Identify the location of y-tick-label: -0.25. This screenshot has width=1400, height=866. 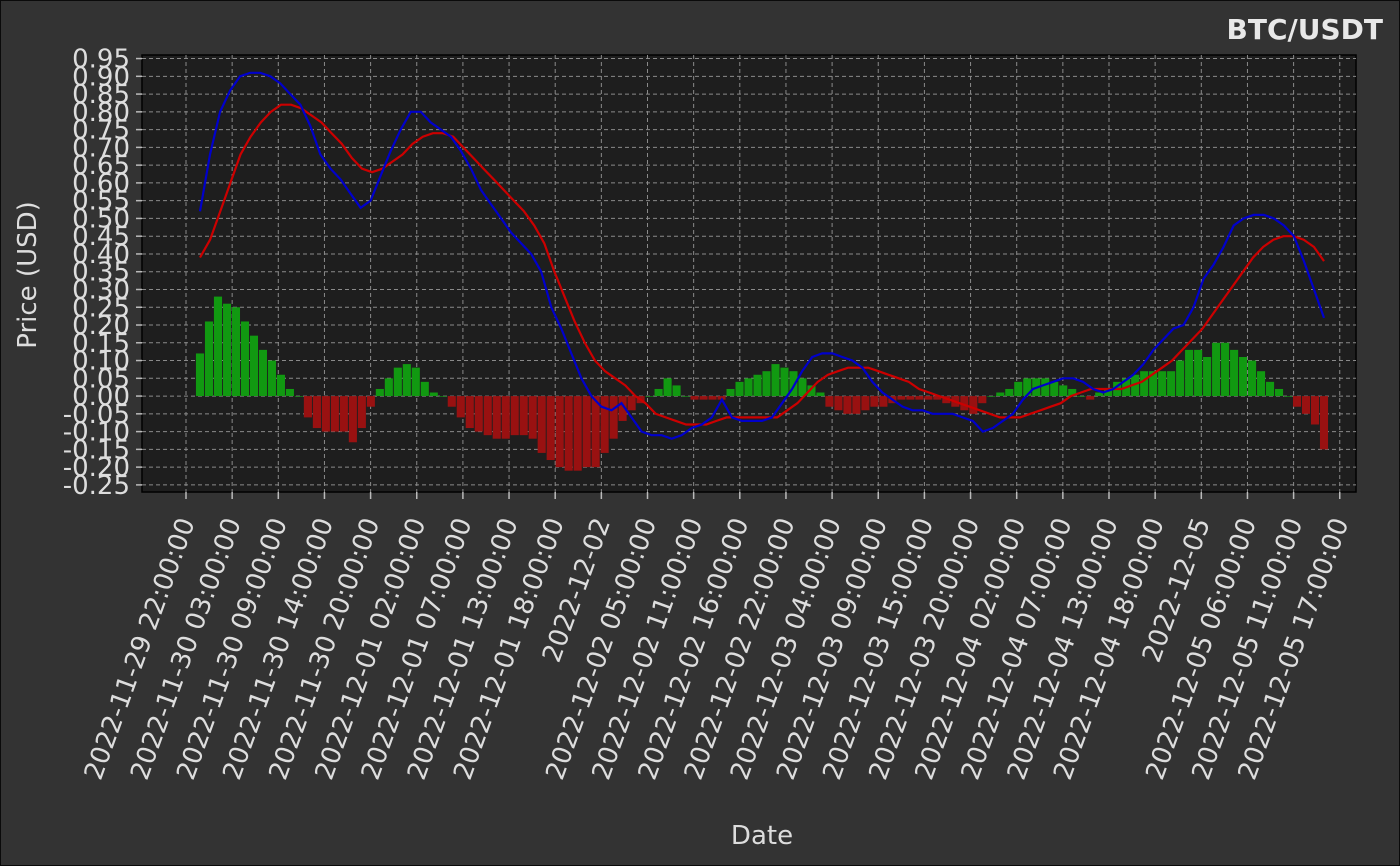
(96, 486).